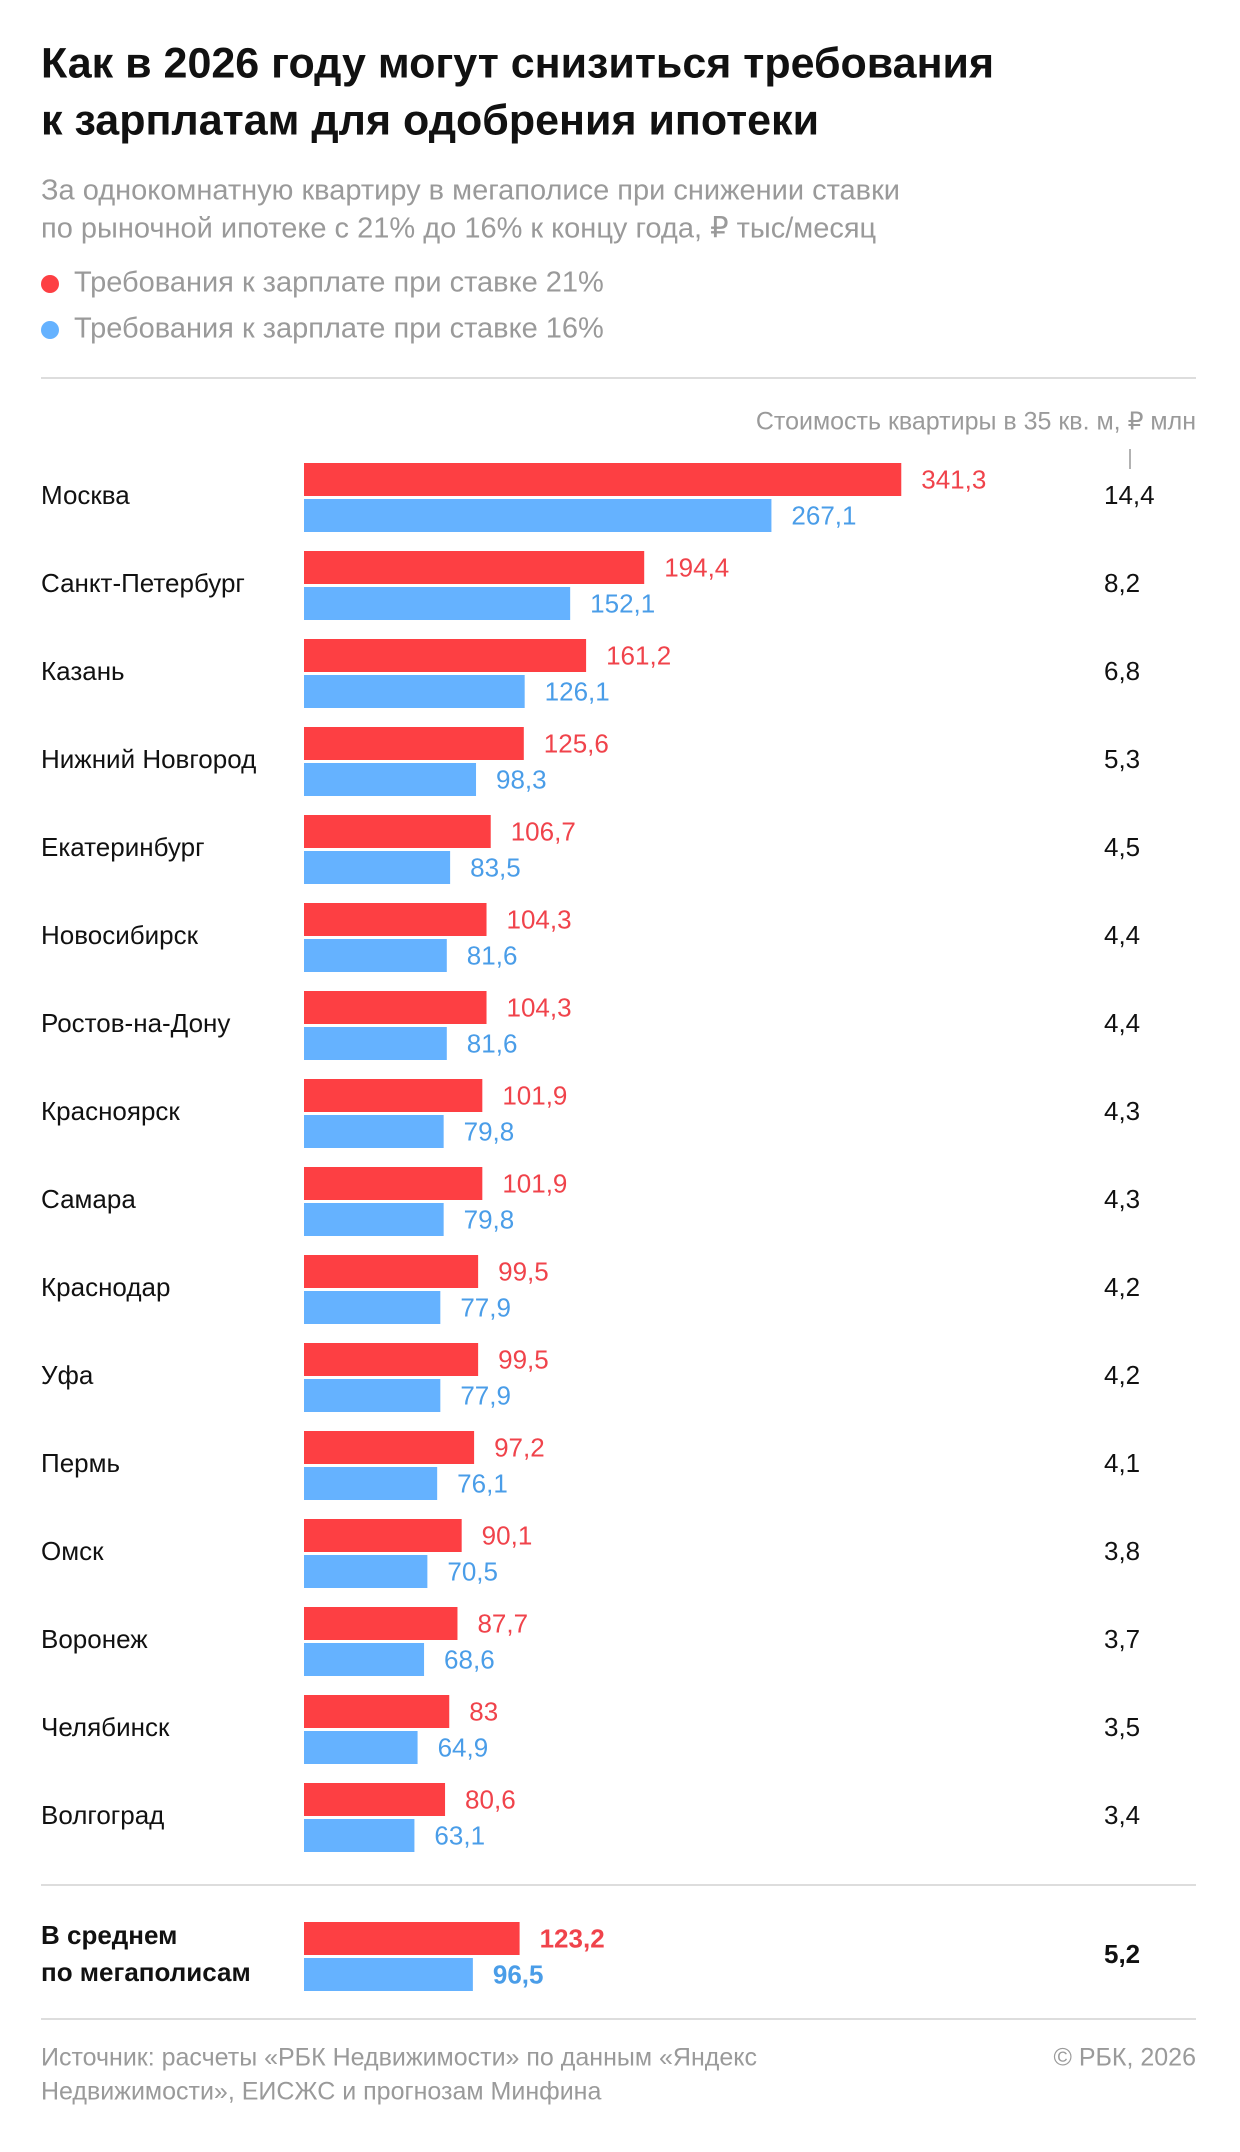 This screenshot has width=1240, height=2152. I want to click on value-label: 125,6, so click(576, 743).